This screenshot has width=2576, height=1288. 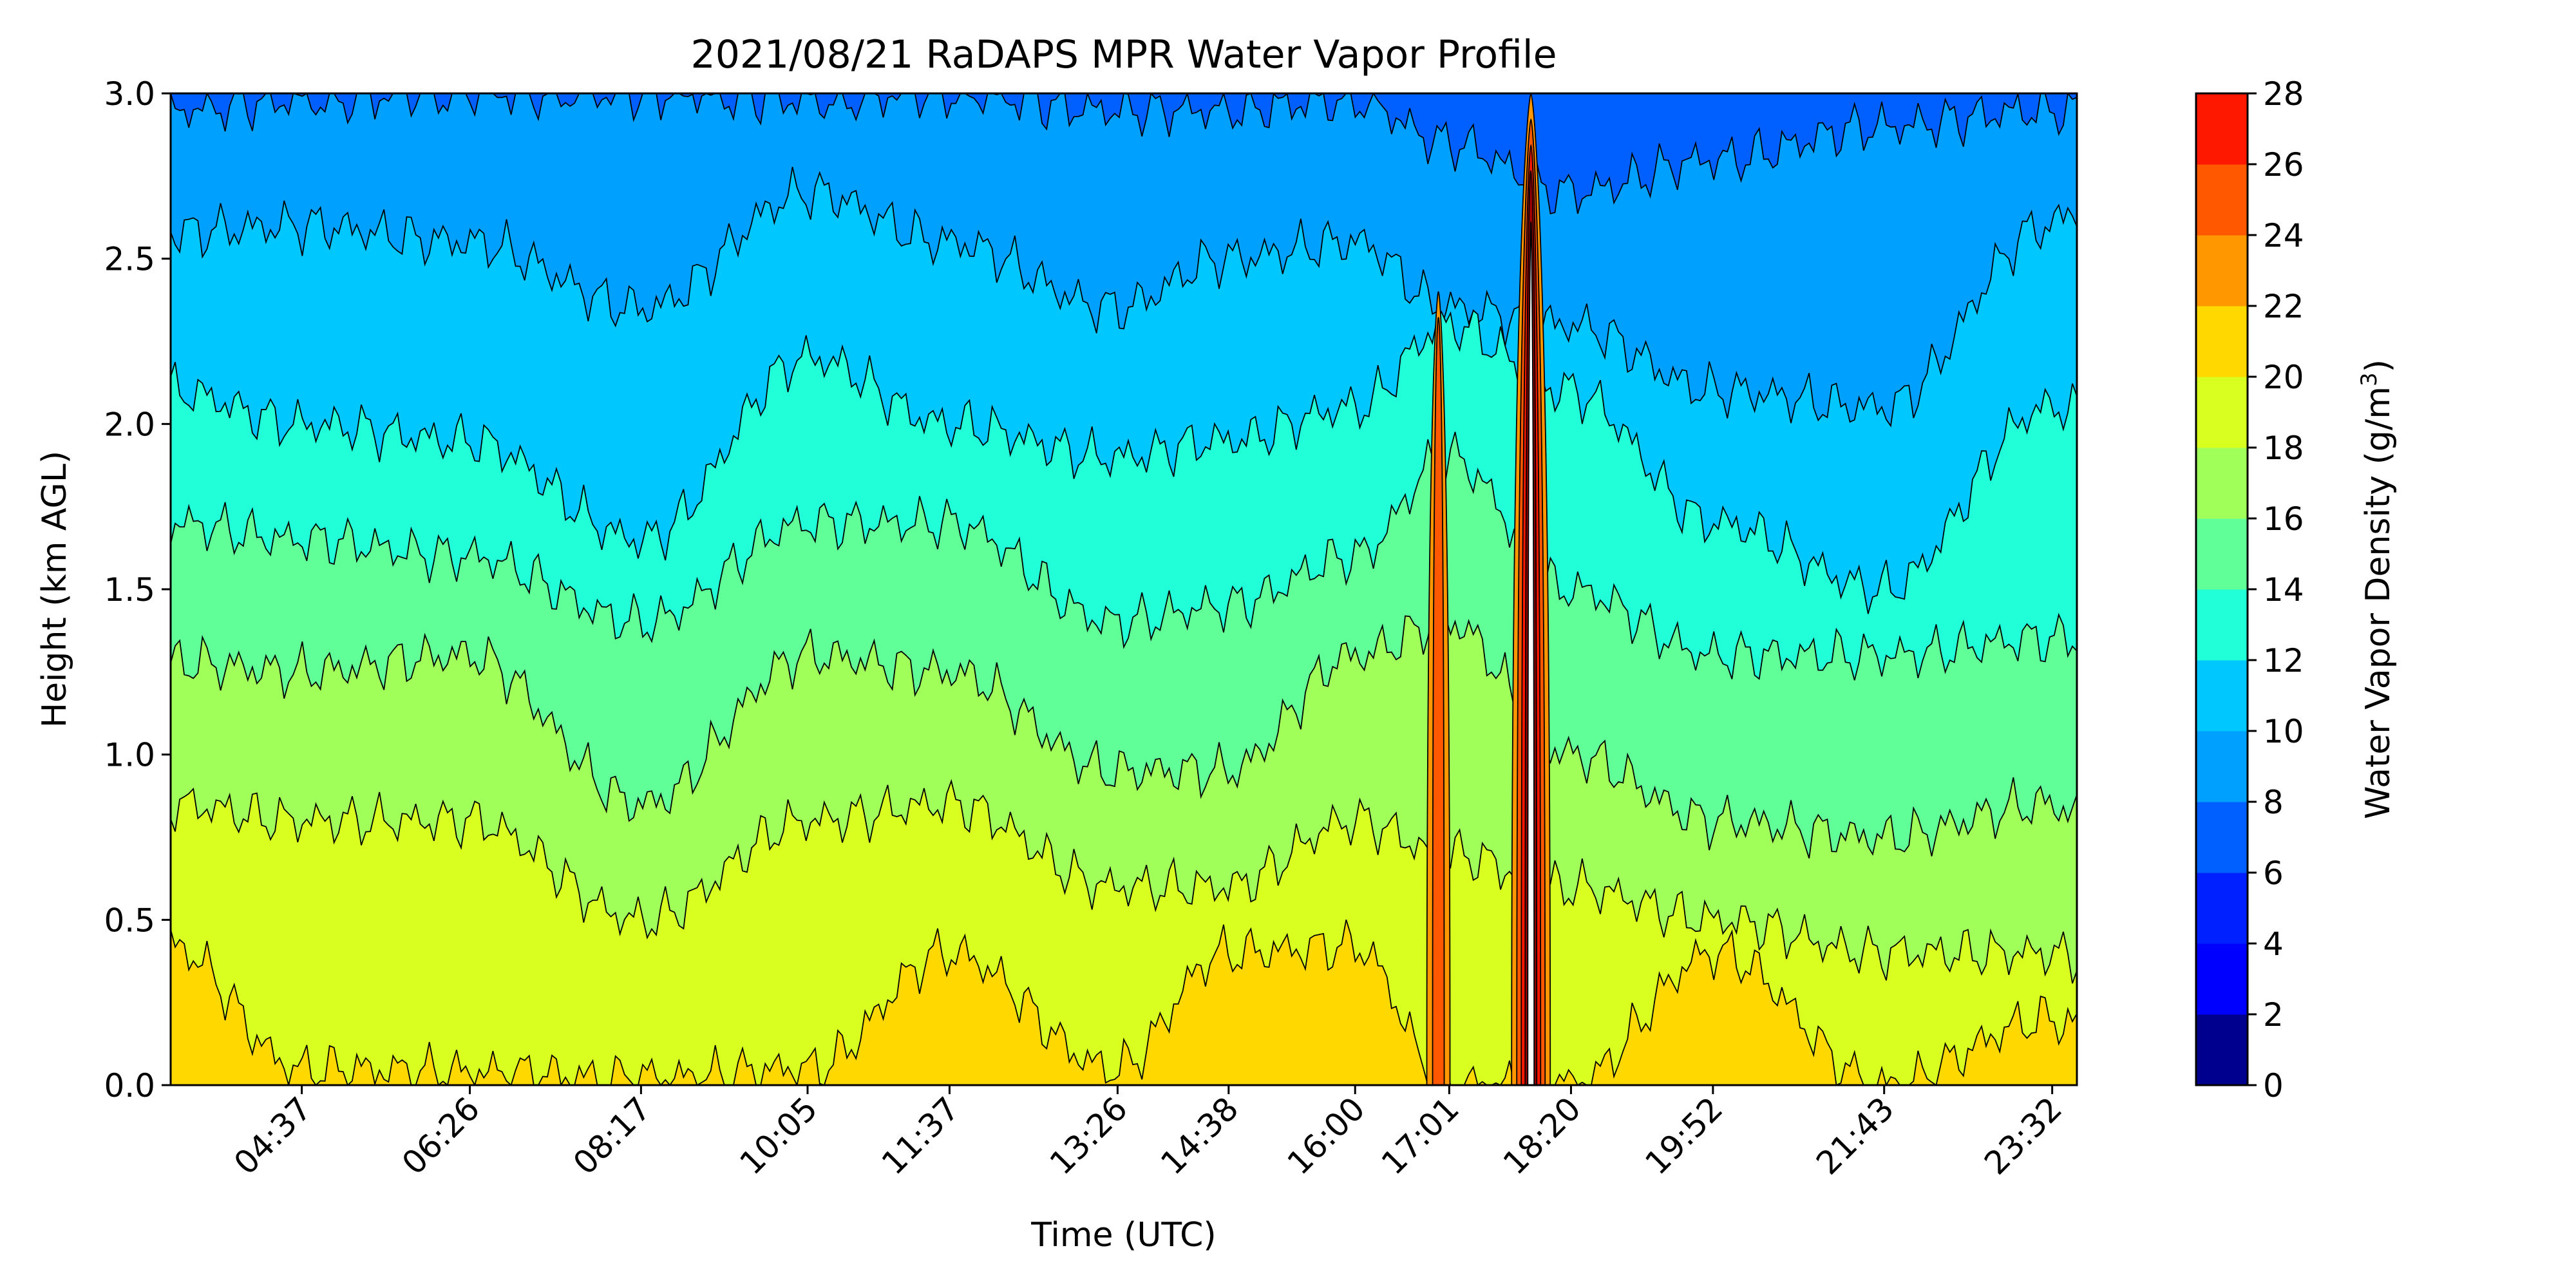 What do you see at coordinates (2283, 378) in the screenshot?
I see `colorbar-tick-label: 20` at bounding box center [2283, 378].